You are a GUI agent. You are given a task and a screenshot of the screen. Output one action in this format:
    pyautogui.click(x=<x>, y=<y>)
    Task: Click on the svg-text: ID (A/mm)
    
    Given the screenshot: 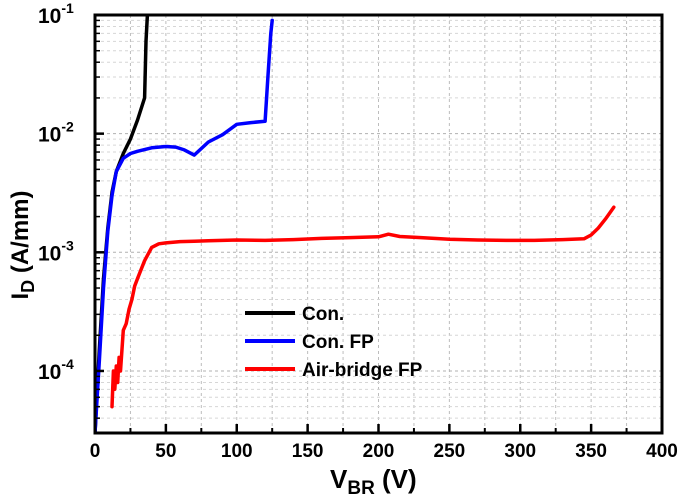 What is the action you would take?
    pyautogui.click(x=22, y=244)
    